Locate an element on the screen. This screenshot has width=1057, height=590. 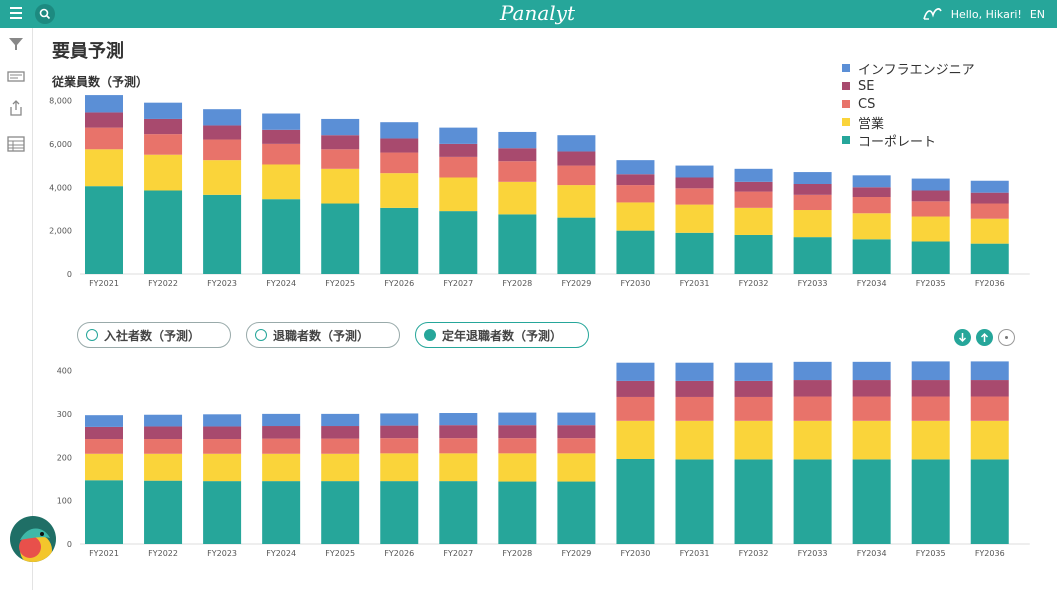
hamburger-menu-icon is located at coordinates (16, 14).